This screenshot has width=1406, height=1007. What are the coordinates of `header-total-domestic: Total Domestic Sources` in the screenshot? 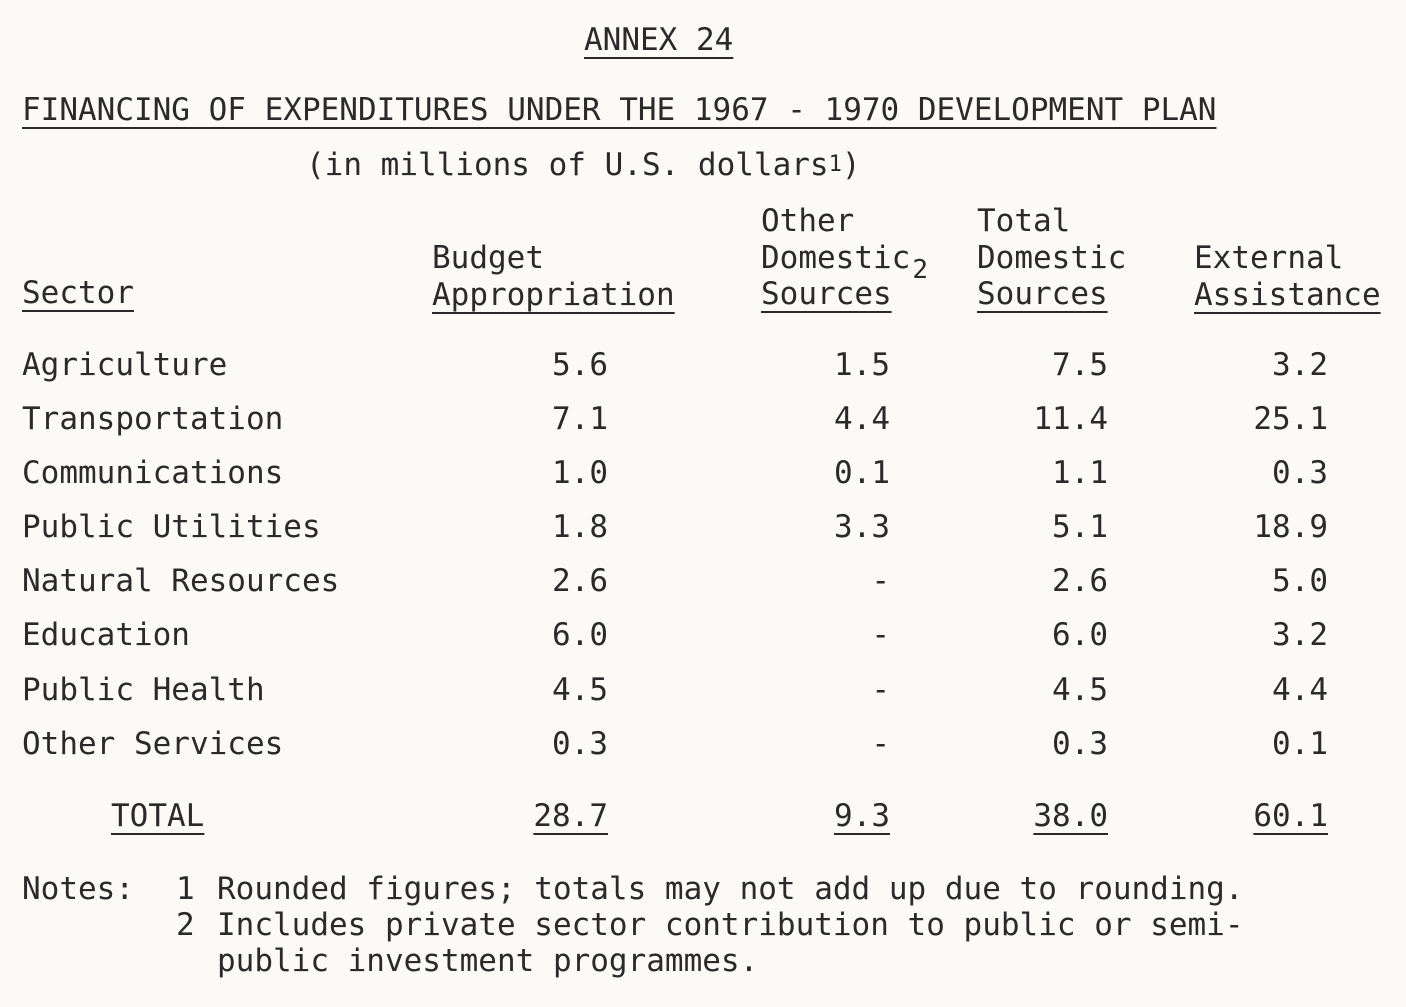 It's located at (1051, 258).